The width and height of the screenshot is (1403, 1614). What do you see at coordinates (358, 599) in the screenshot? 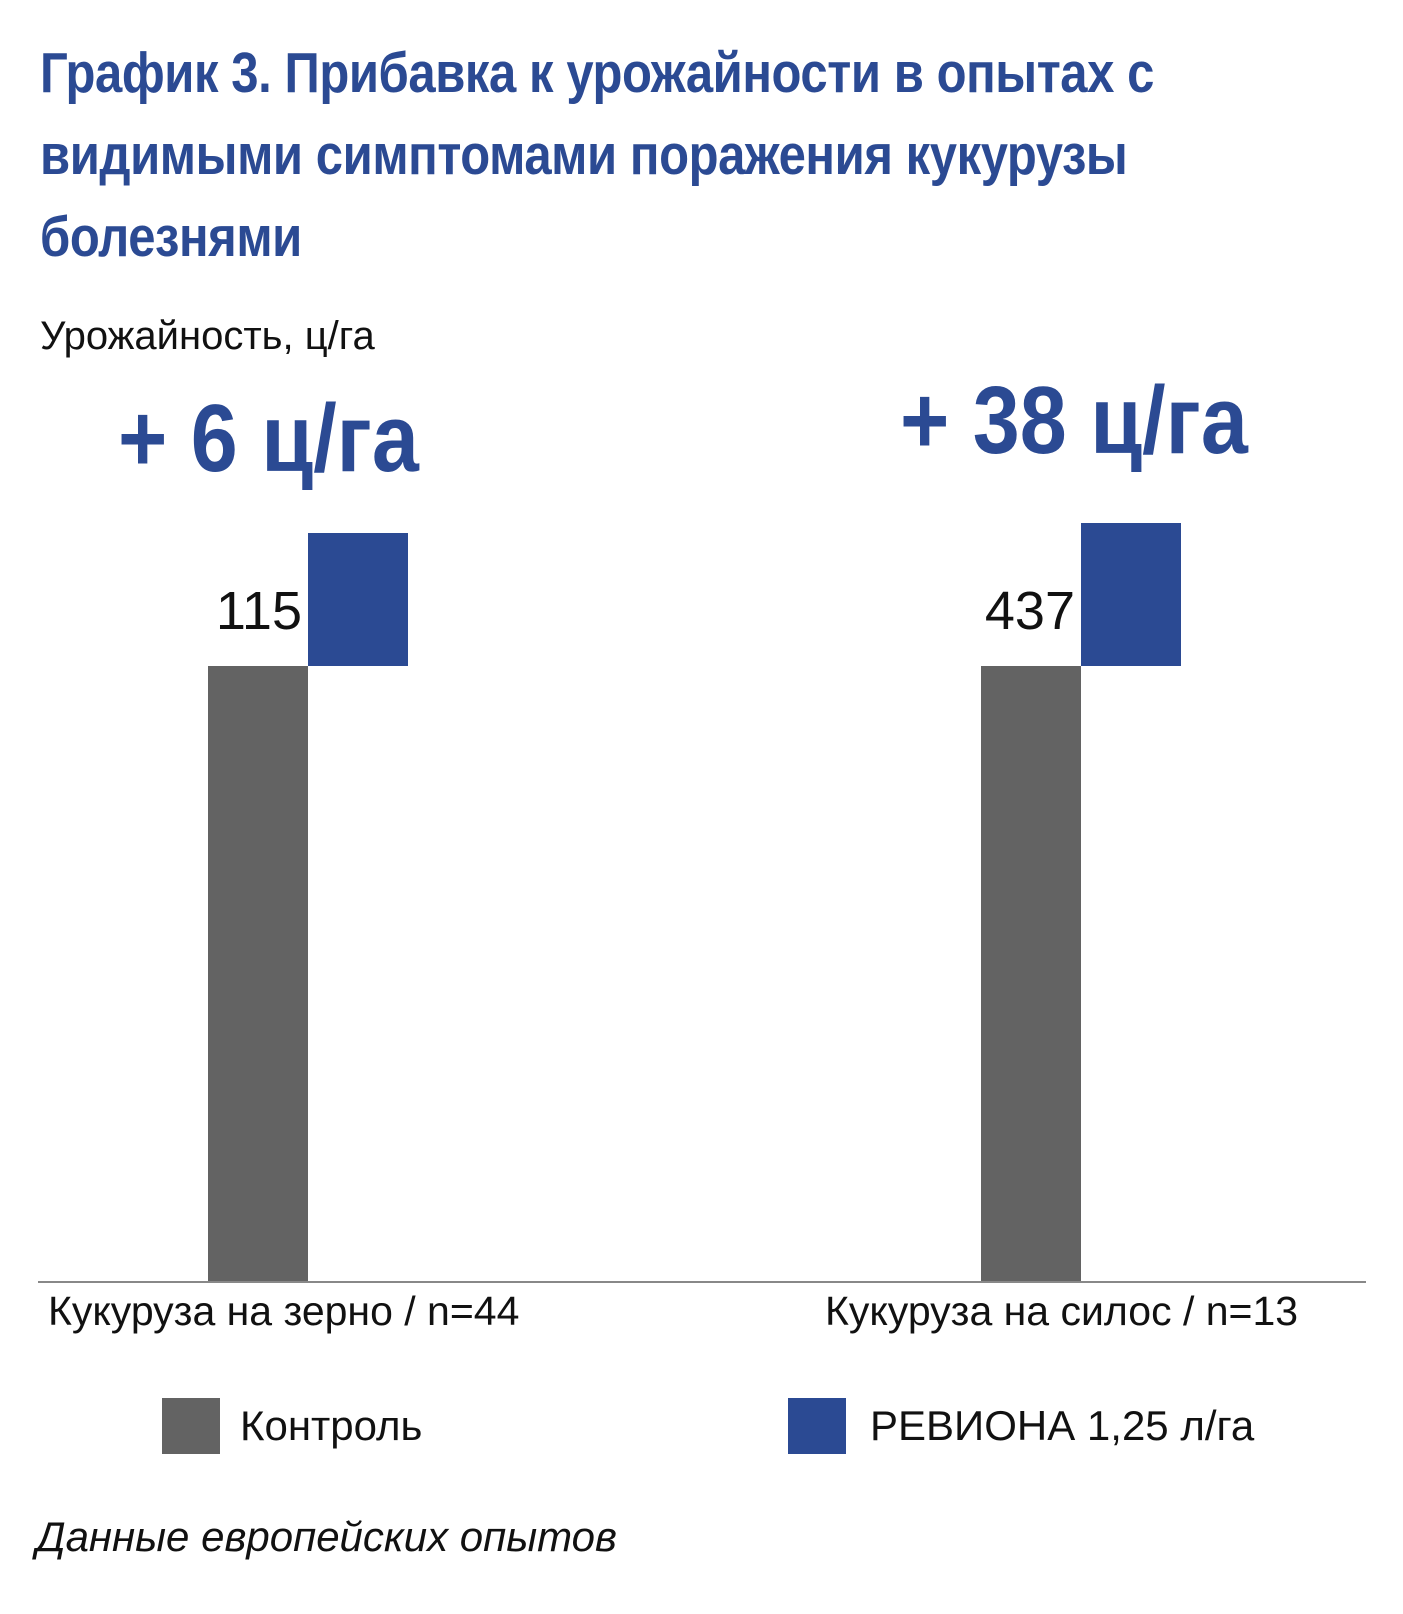
I see `bar-increase-grain` at bounding box center [358, 599].